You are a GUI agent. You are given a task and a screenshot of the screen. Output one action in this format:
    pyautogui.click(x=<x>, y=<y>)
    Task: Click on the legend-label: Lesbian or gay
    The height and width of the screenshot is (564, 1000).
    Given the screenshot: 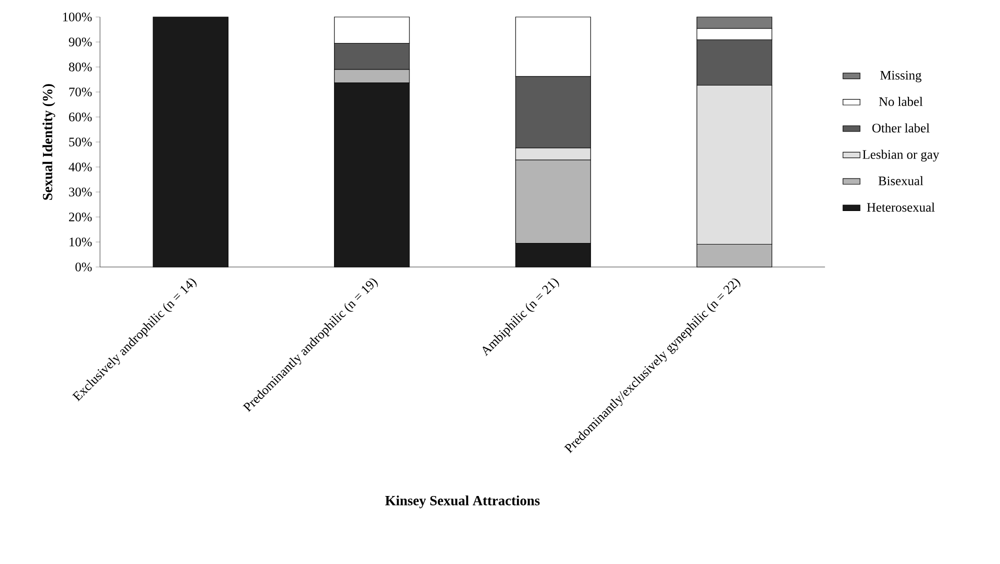 What is the action you would take?
    pyautogui.click(x=901, y=156)
    